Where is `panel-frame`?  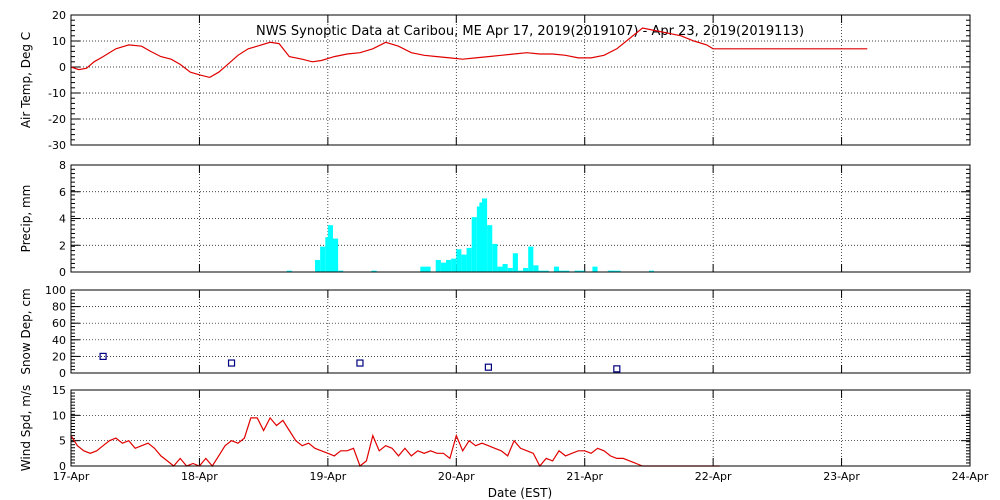
panel-frame is located at coordinates (520, 428).